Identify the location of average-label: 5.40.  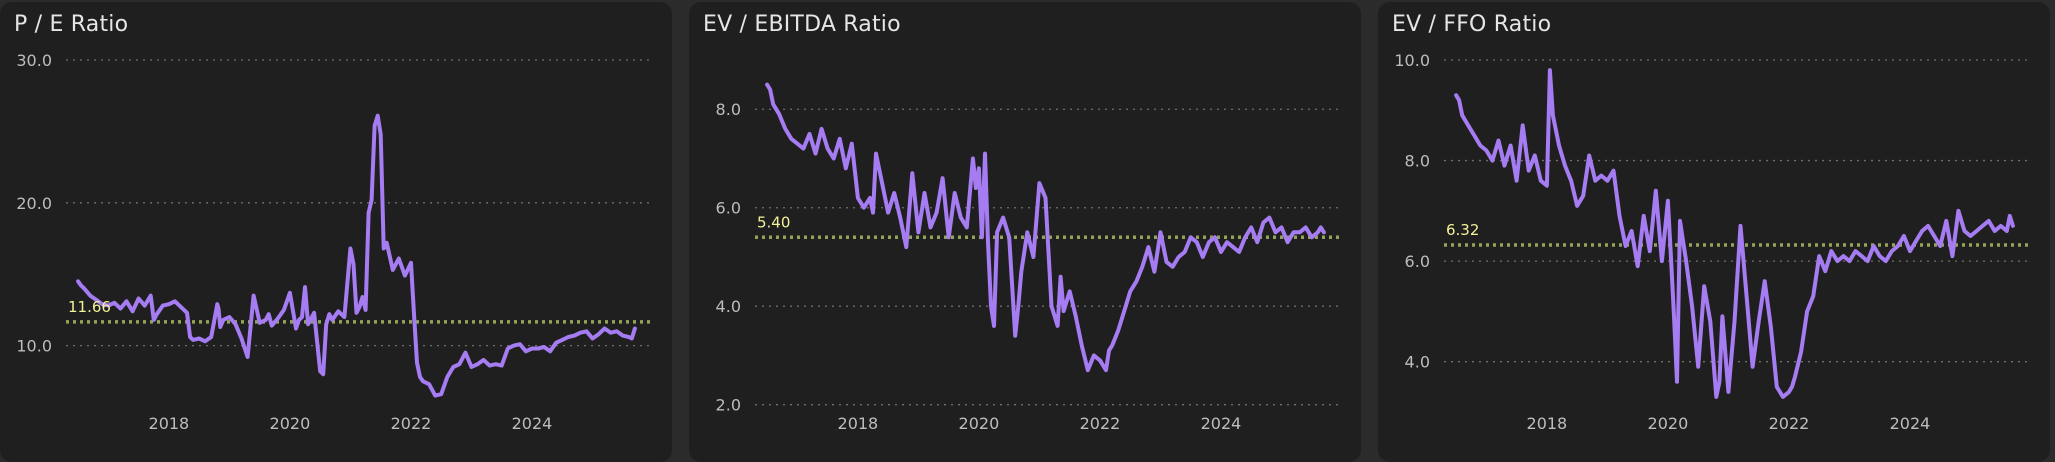
(773, 222).